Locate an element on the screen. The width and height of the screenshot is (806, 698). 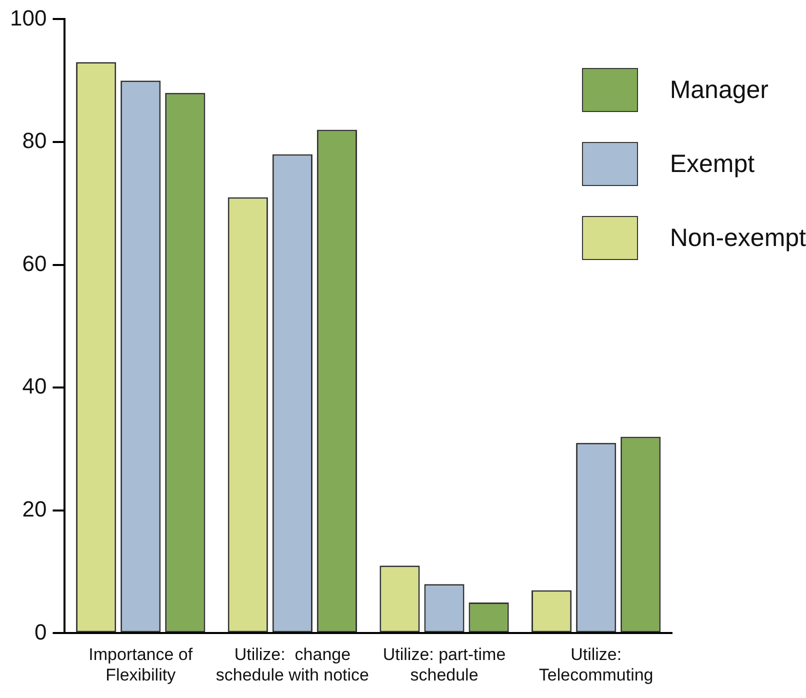
x-tick-label: Utilize: part-time schedule is located at coordinates (444, 664).